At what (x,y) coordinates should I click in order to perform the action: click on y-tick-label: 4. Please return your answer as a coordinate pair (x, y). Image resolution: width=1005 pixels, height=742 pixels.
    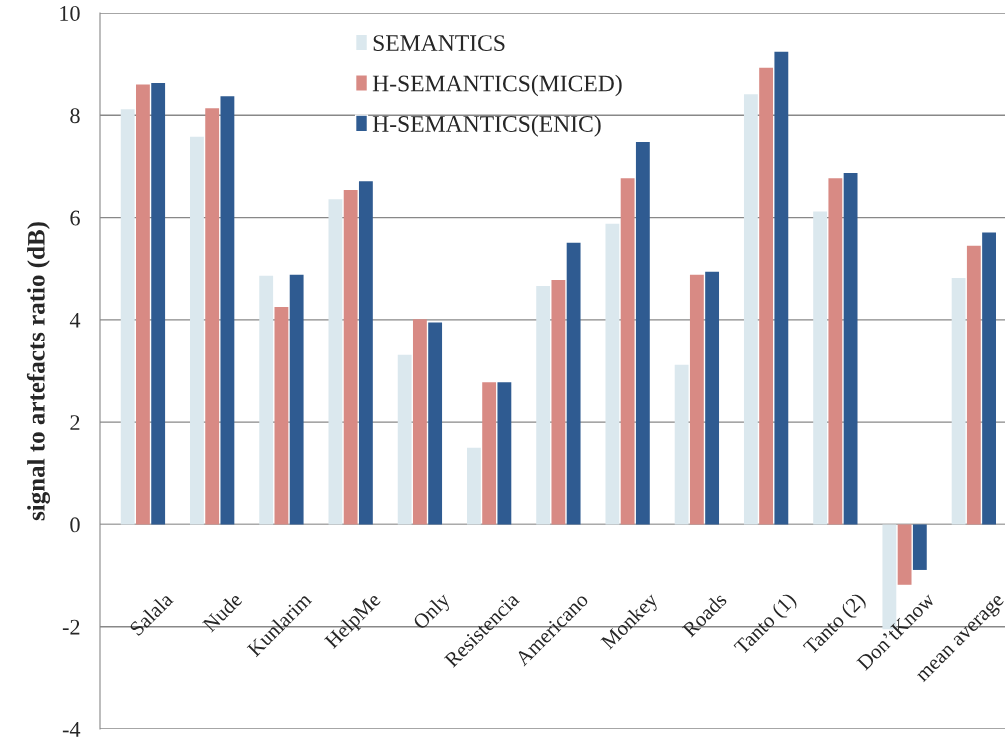
    Looking at the image, I should click on (75, 320).